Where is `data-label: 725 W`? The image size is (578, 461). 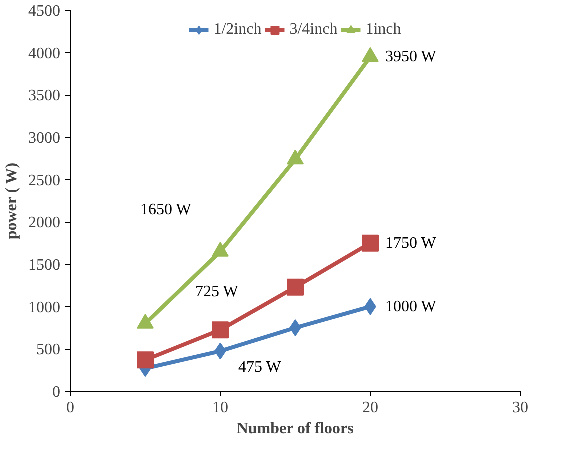
data-label: 725 W is located at coordinates (218, 292).